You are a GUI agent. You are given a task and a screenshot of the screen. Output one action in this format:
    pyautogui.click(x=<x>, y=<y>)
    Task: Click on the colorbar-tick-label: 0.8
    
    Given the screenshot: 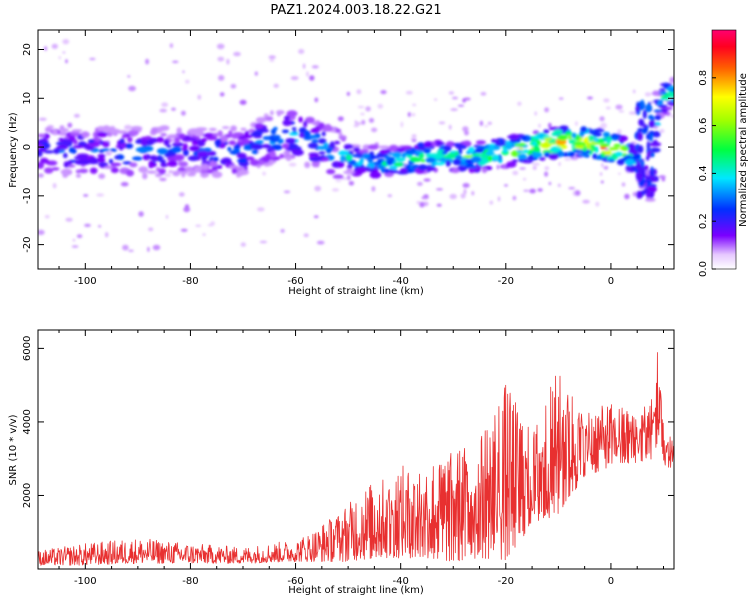 What is the action you would take?
    pyautogui.click(x=703, y=78)
    